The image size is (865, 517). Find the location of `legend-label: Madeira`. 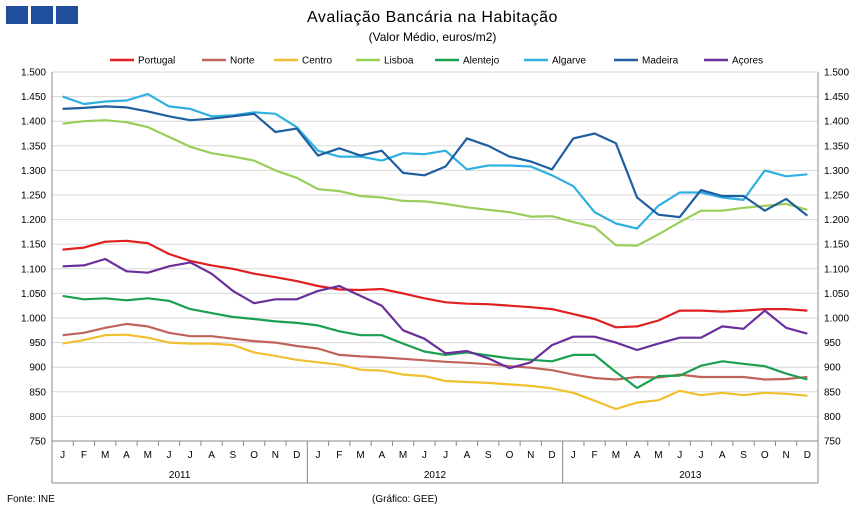

legend-label: Madeira is located at coordinates (660, 61).